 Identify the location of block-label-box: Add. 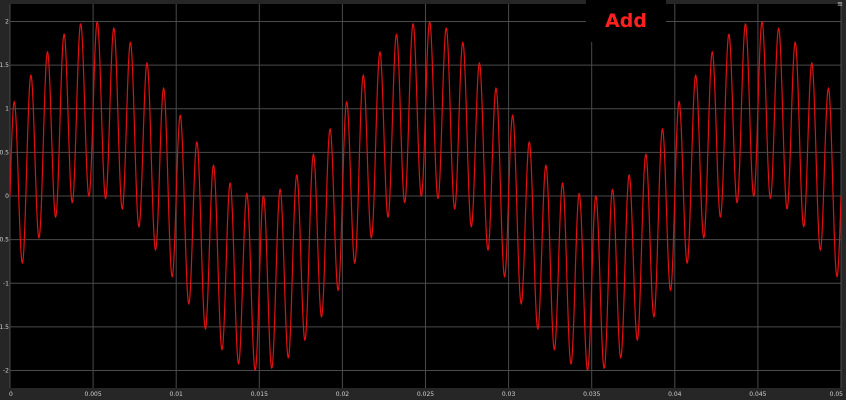
(626, 21).